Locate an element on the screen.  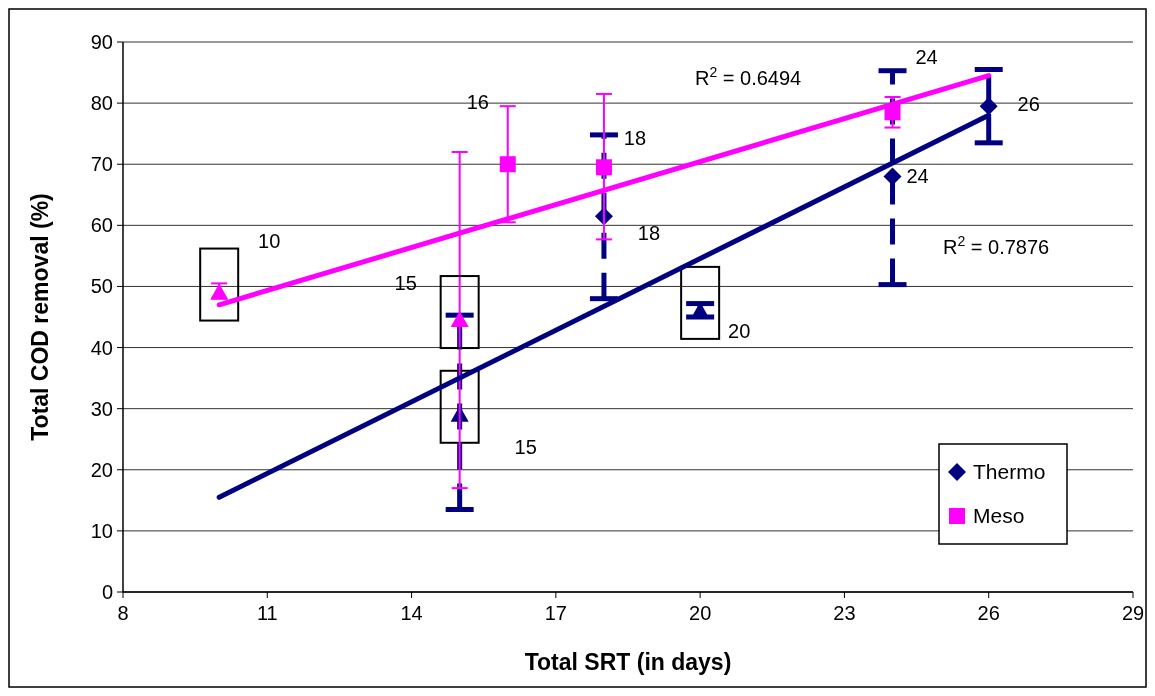
y-tick-label: 70 is located at coordinates (101, 164).